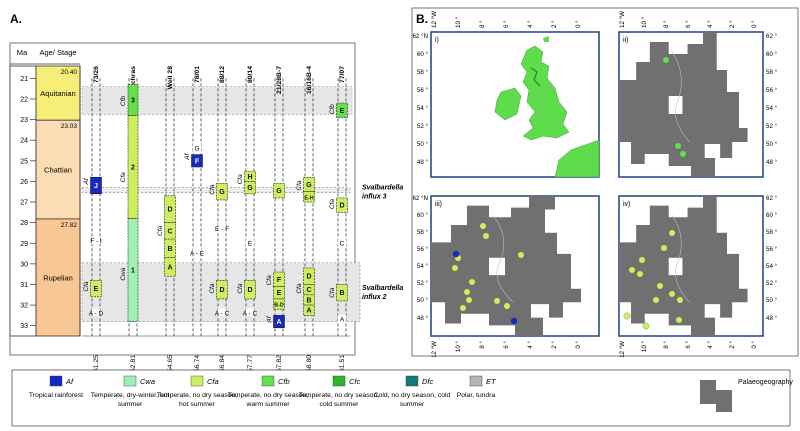 This screenshot has width=800, height=431. Describe the element at coordinates (535, 77) in the screenshot. I see `highlands-shade` at that location.